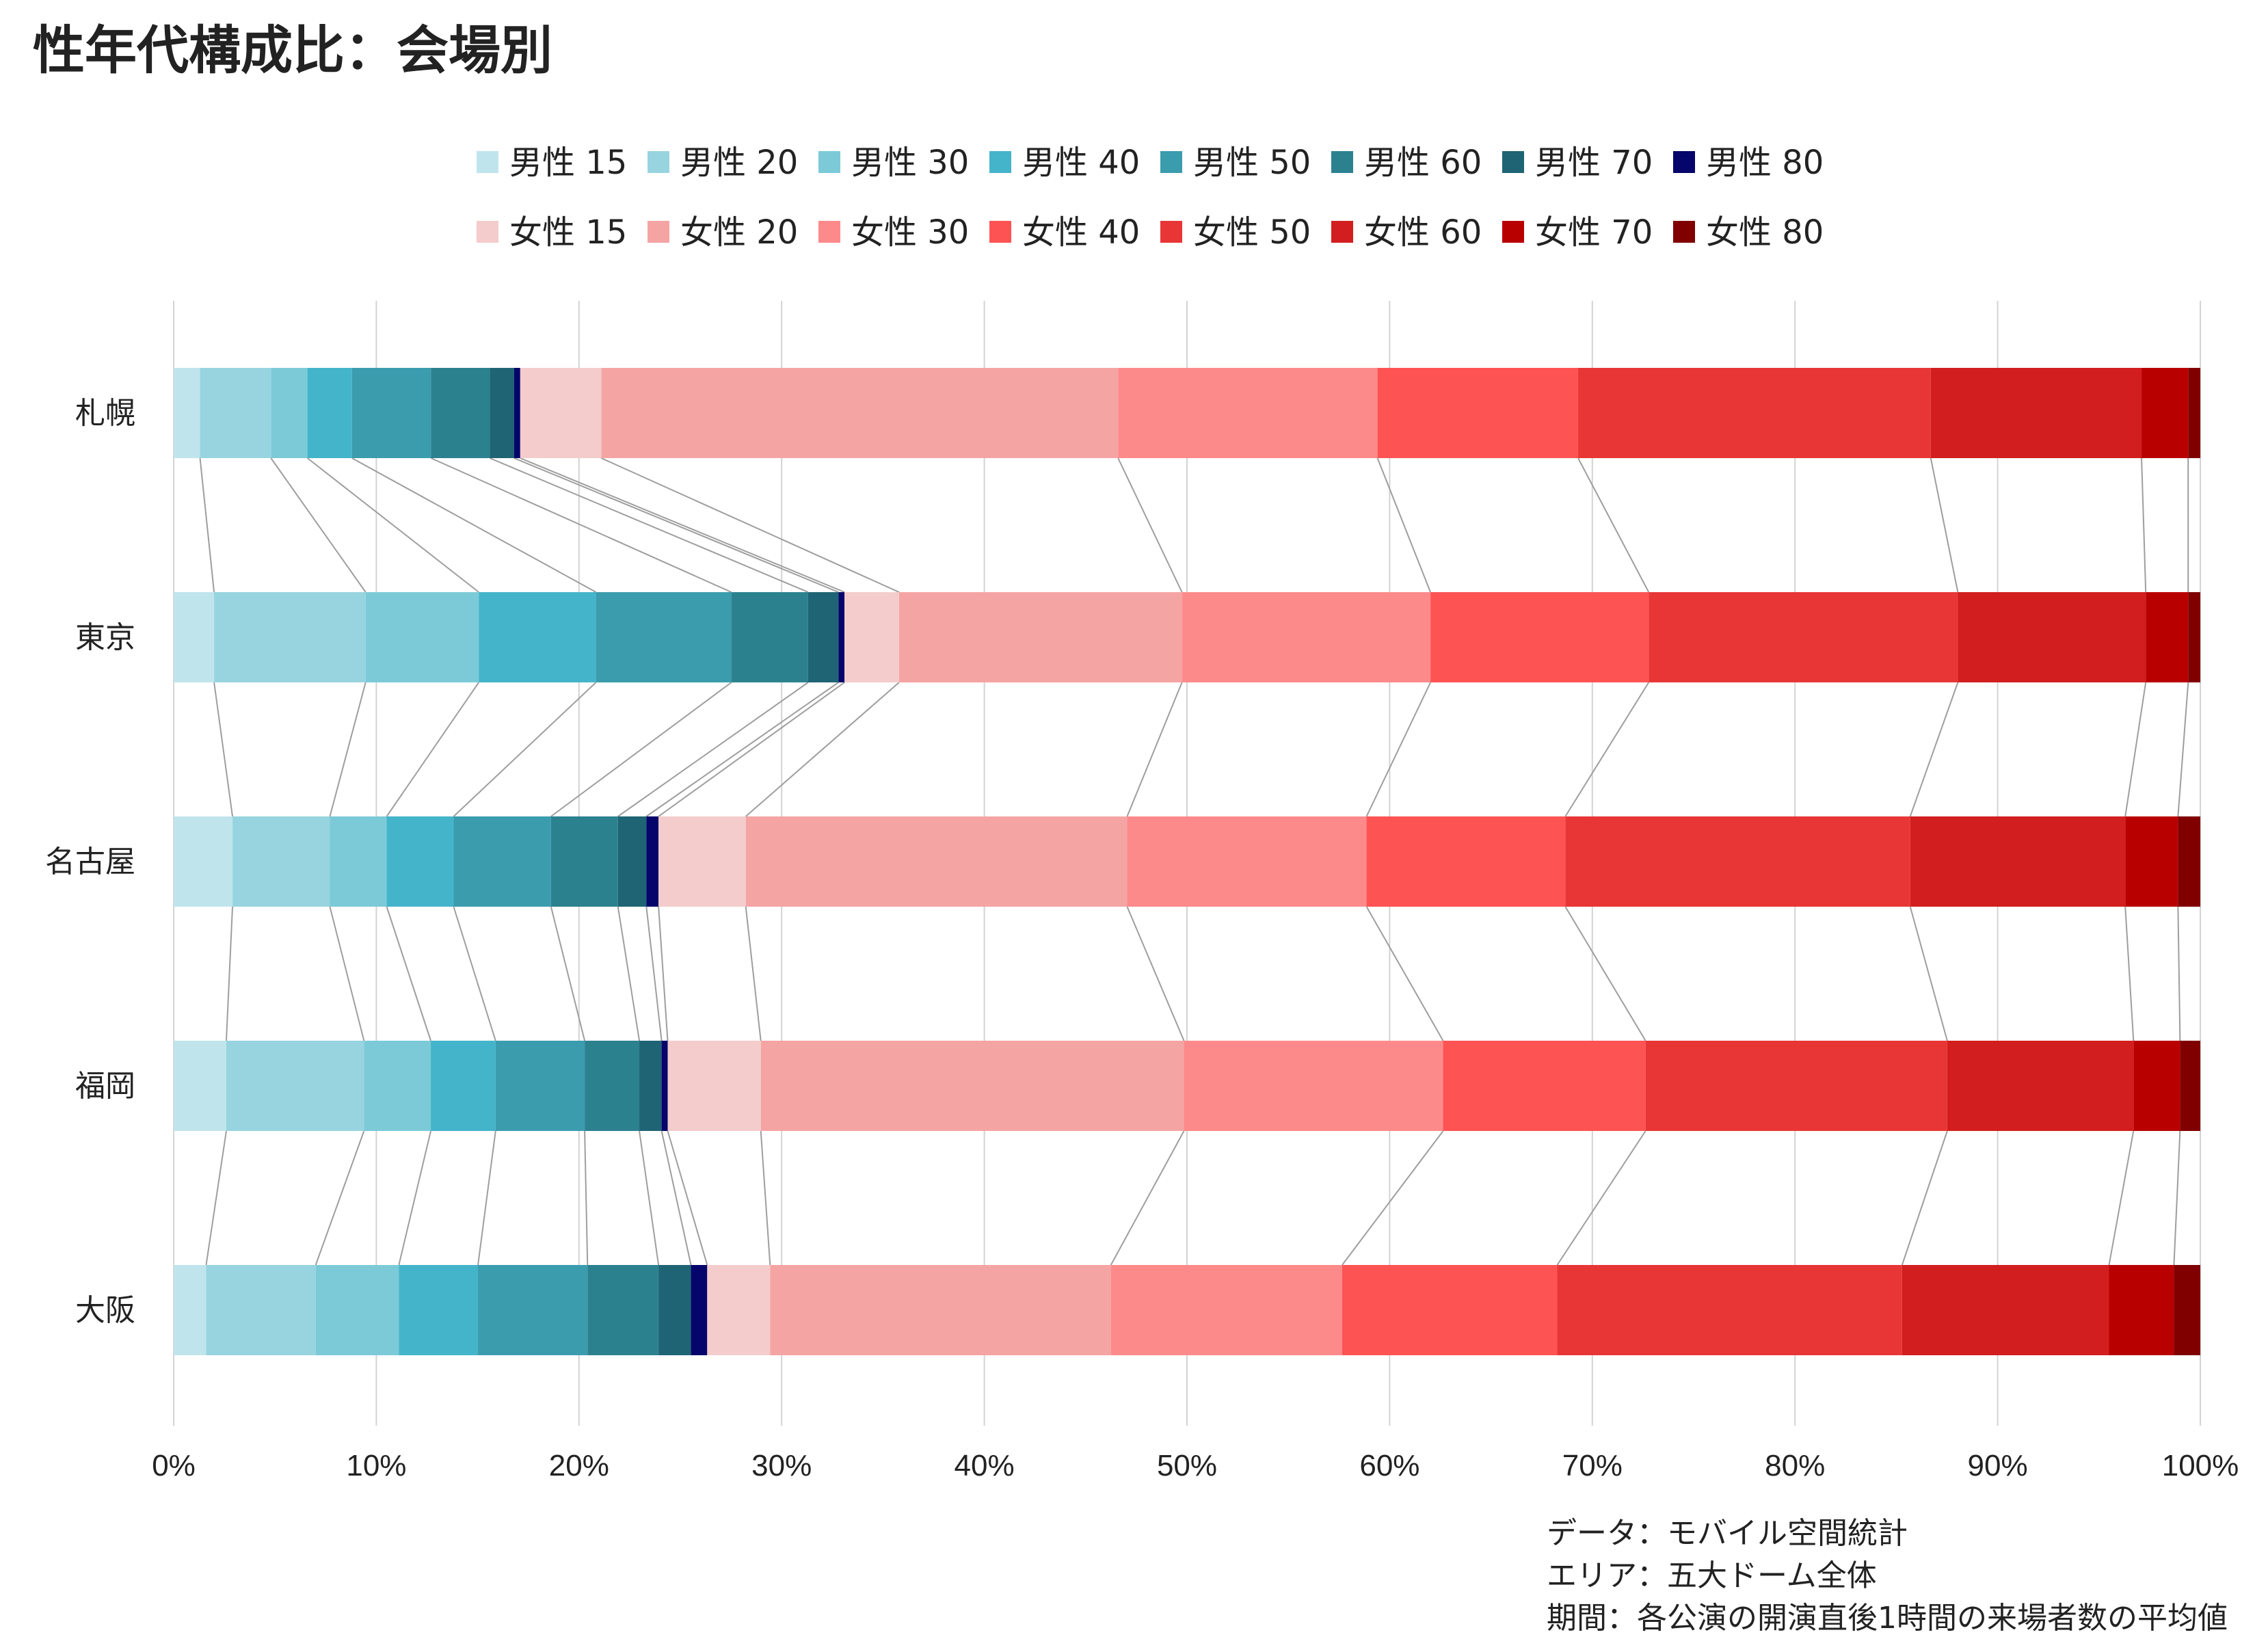 Image resolution: width=2268 pixels, height=1652 pixels. What do you see at coordinates (739, 232) in the screenshot?
I see `legend-label: 女性 20` at bounding box center [739, 232].